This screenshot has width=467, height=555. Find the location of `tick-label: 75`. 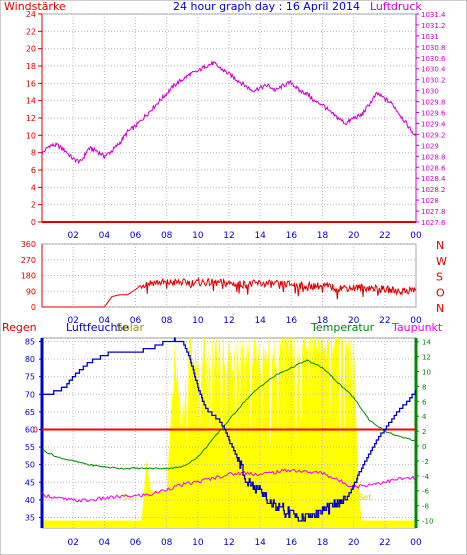

tick-label: 75 is located at coordinates (30, 377).